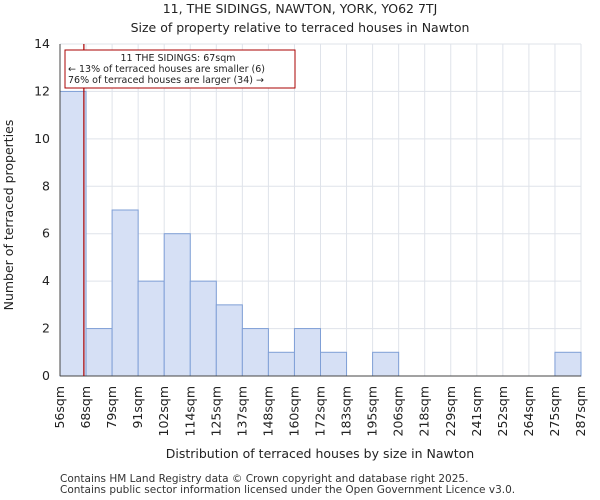 The image size is (600, 500). Describe the element at coordinates (59, 407) in the screenshot. I see `x-tick-56sqm: 56sqm` at that location.